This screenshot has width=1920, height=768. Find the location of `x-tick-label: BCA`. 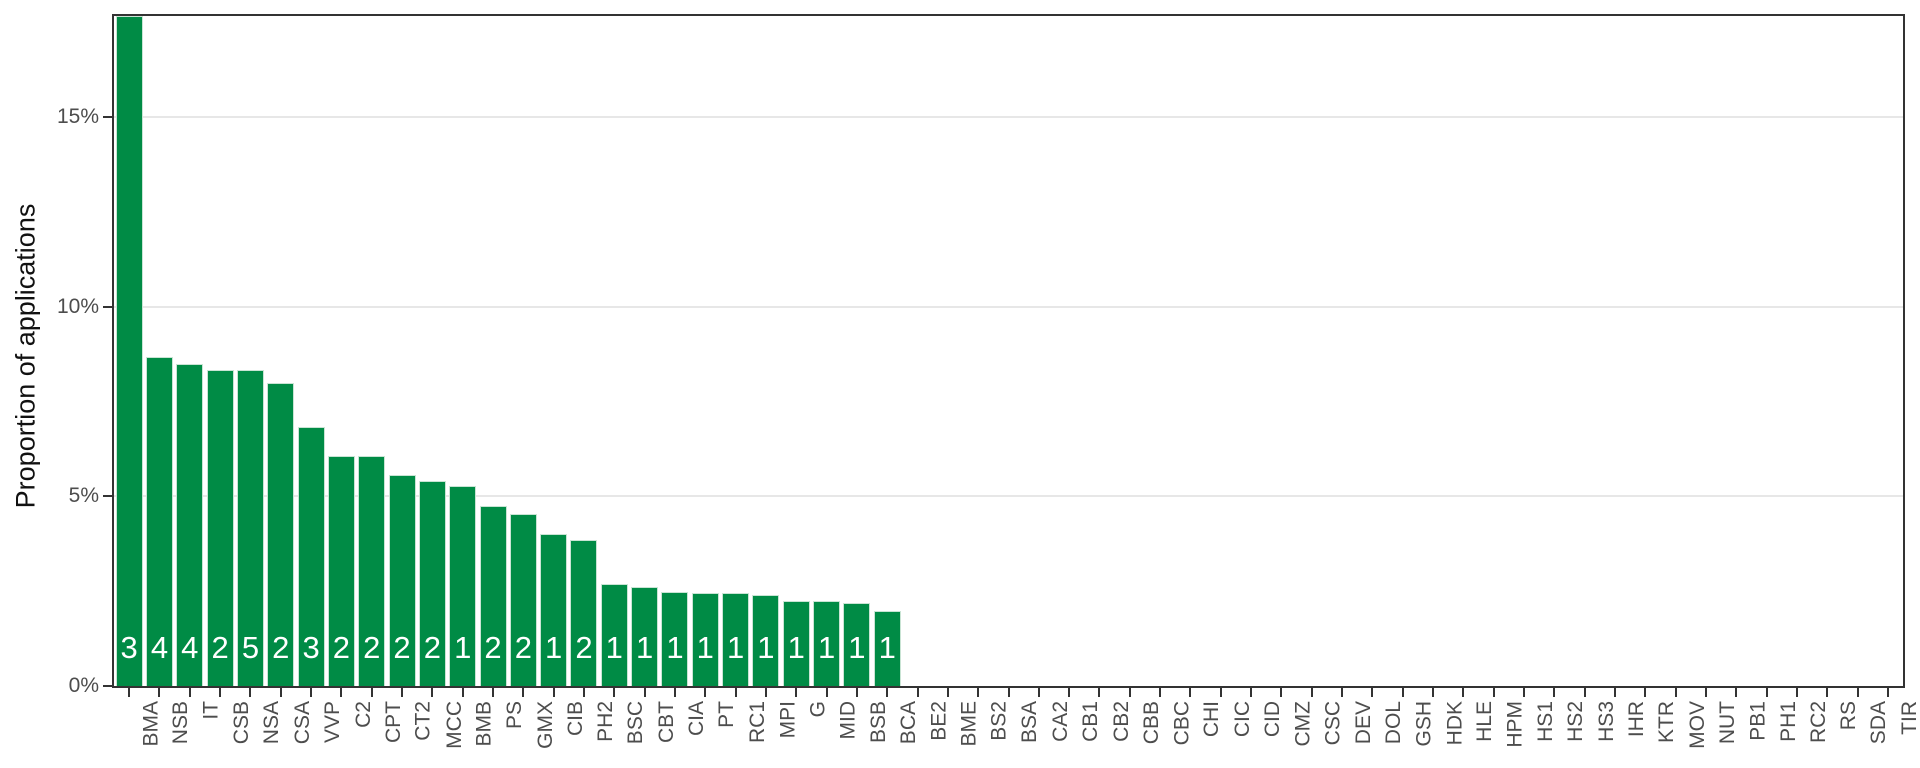

x-tick-label: BCA is located at coordinates (909, 723).